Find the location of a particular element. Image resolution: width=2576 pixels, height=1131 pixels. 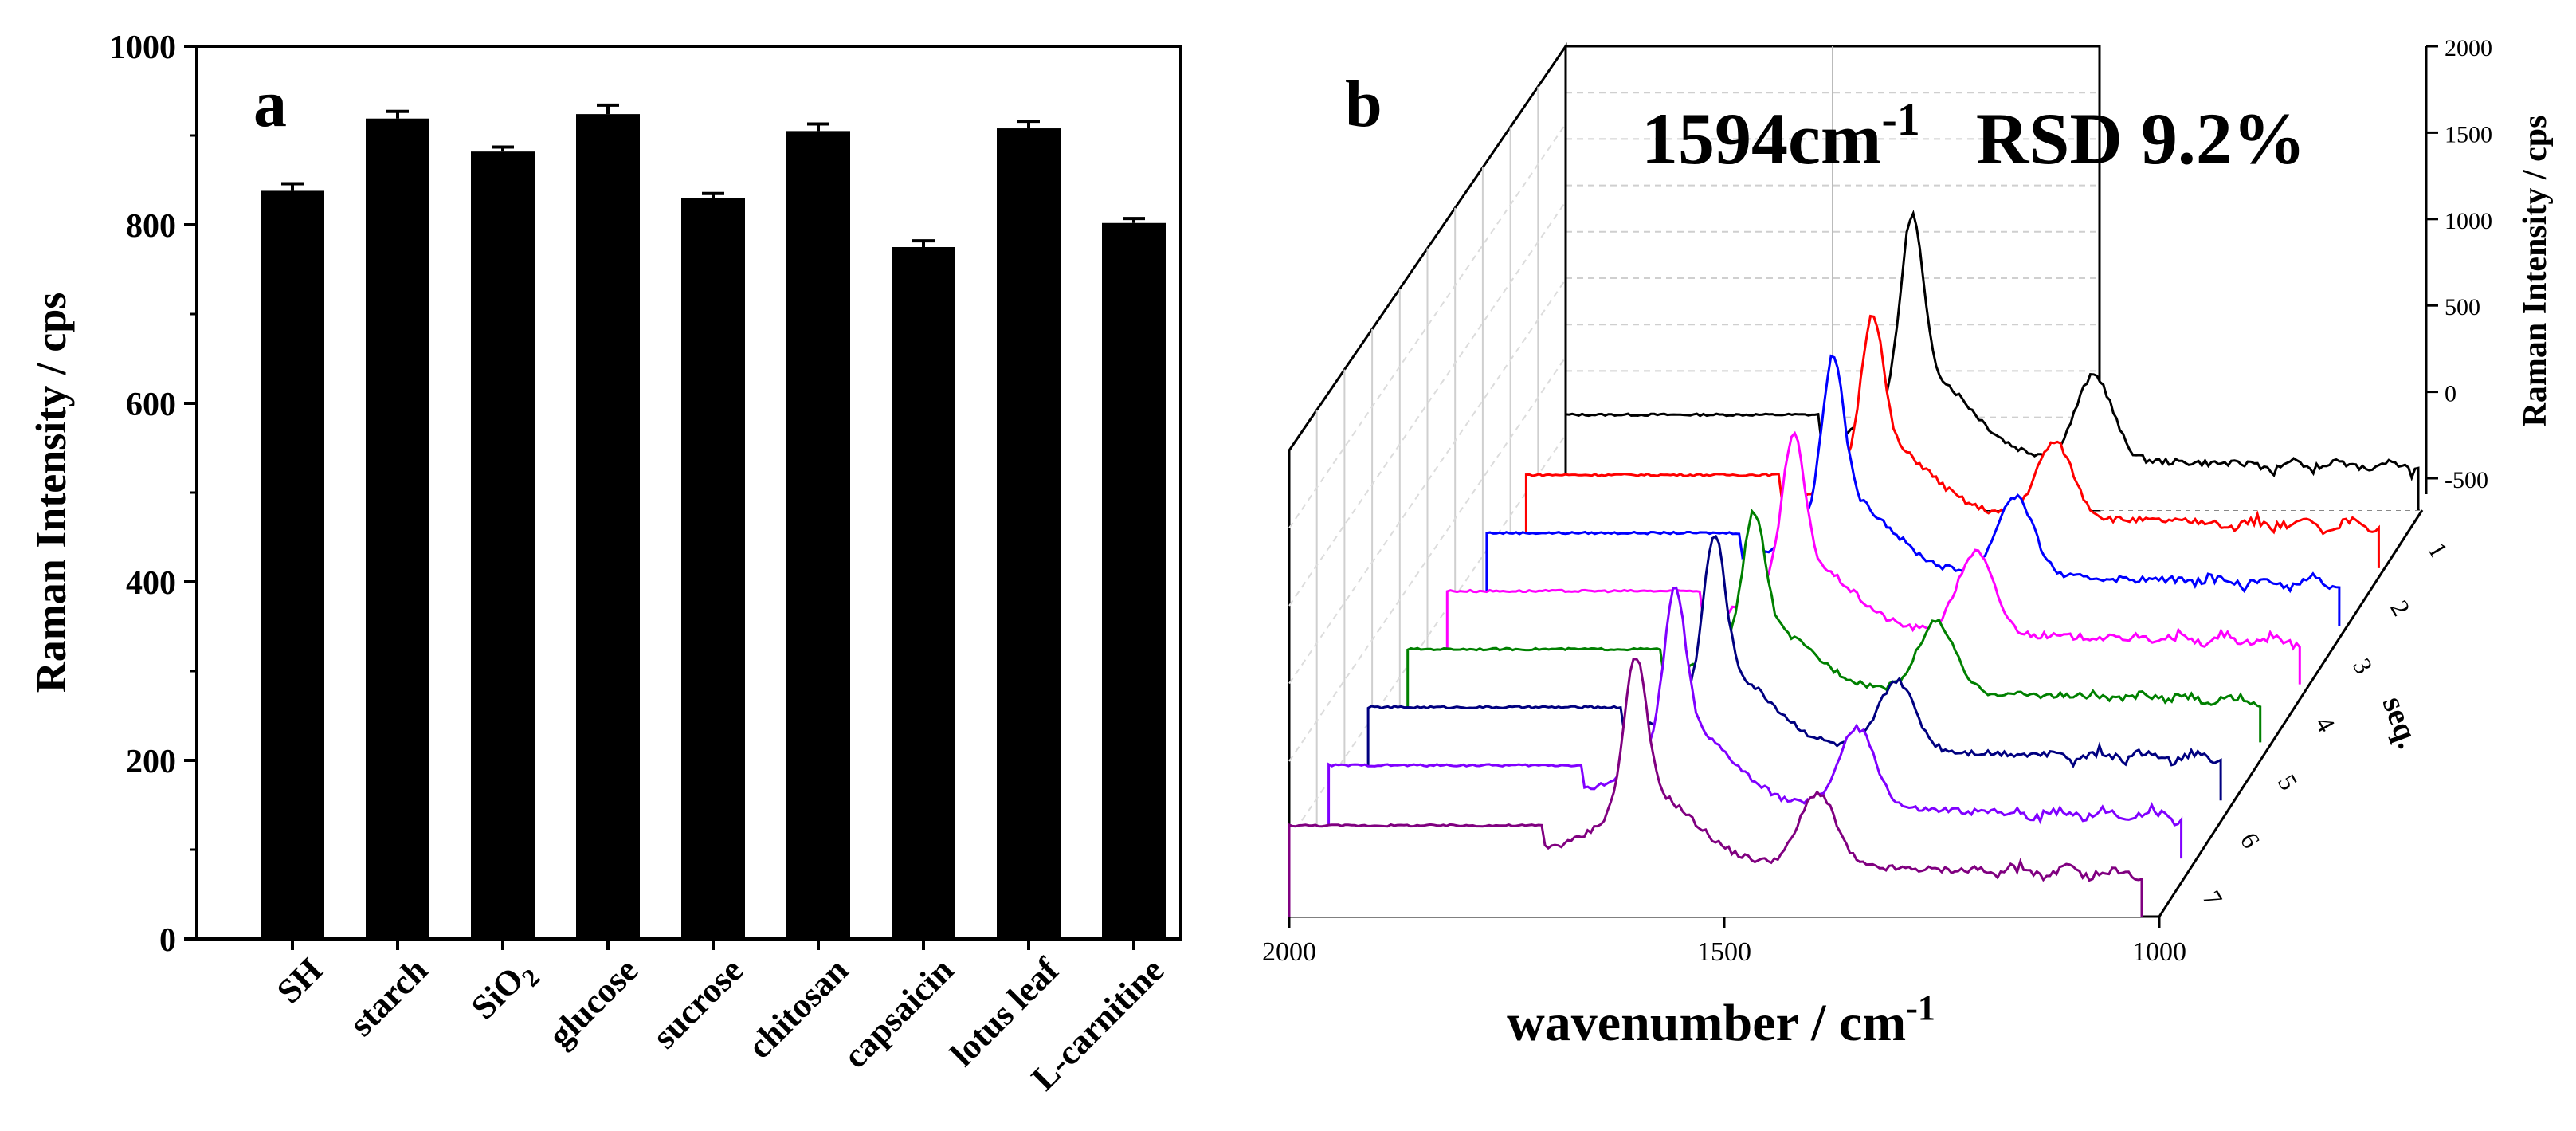

x-tick-label: 2000 is located at coordinates (1289, 952).